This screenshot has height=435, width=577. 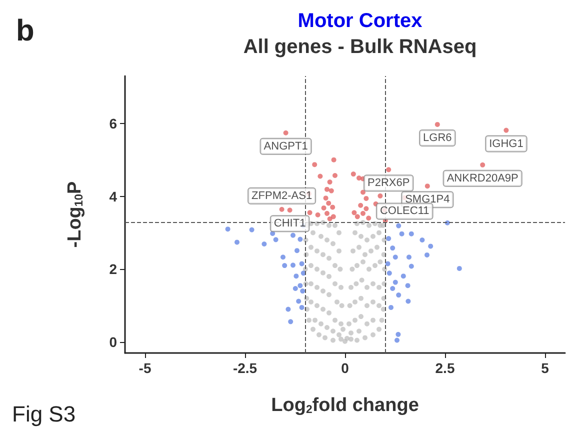 I want to click on x-tick-label: 2.5, so click(x=445, y=368).